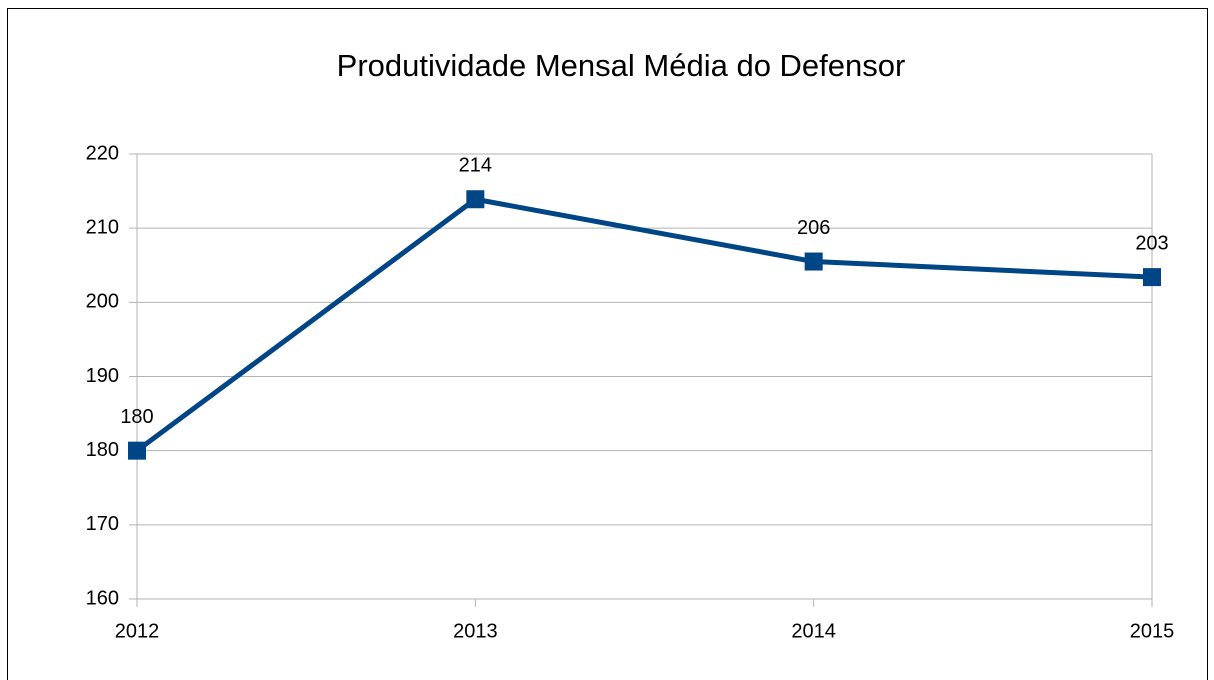  What do you see at coordinates (1151, 243) in the screenshot?
I see `data-label: 203` at bounding box center [1151, 243].